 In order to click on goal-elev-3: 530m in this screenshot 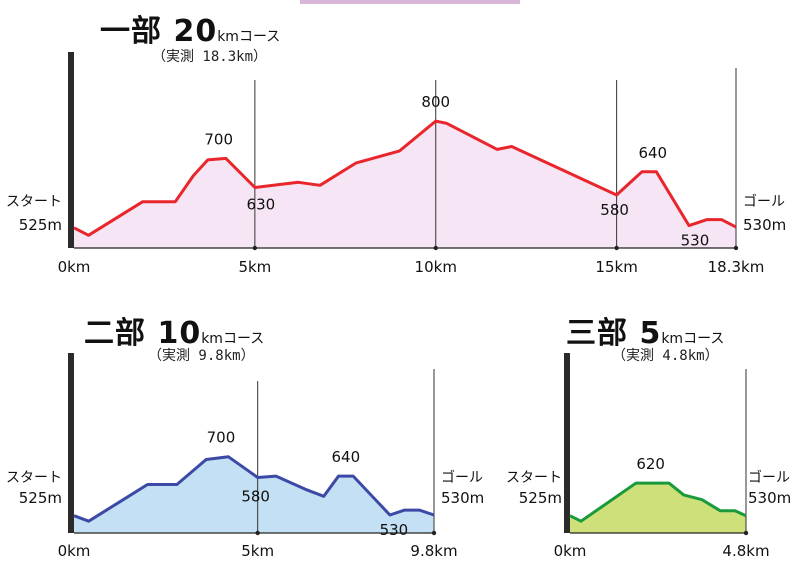, I will do `click(769, 498)`.